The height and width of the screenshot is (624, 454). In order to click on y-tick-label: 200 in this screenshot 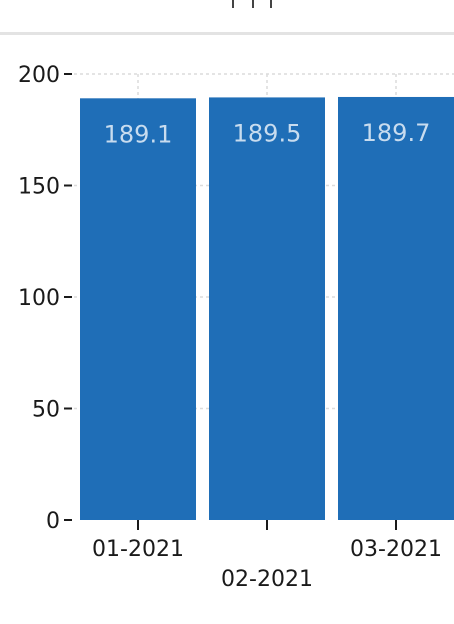, I will do `click(39, 75)`.